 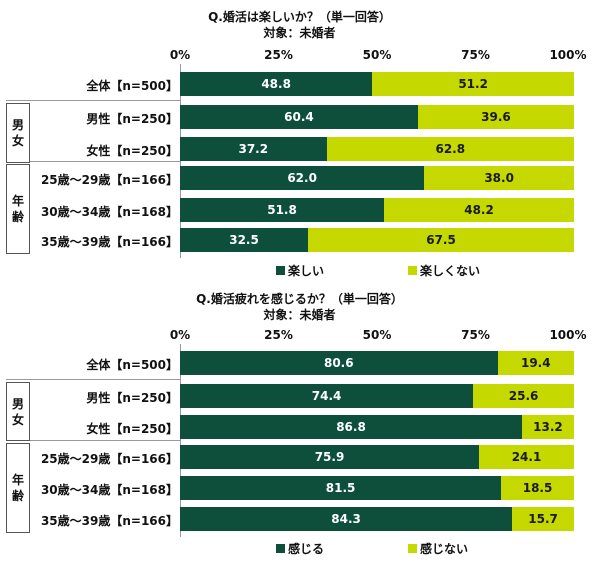 I want to click on bar-segment: 51.8, so click(x=282, y=210).